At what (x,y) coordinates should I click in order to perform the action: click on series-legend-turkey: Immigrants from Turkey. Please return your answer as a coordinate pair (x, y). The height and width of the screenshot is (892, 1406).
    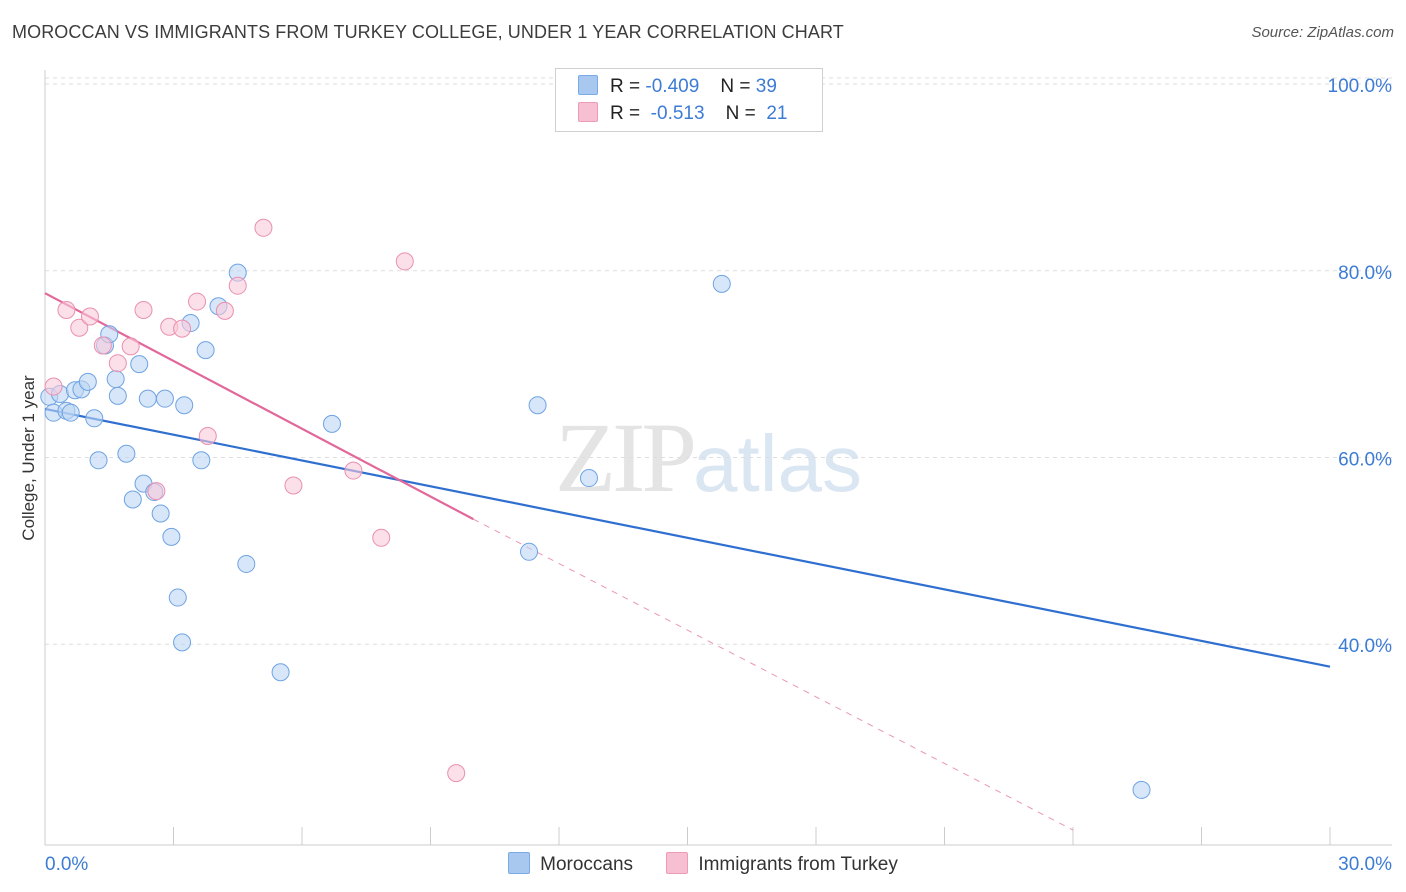
    Looking at the image, I should click on (782, 864).